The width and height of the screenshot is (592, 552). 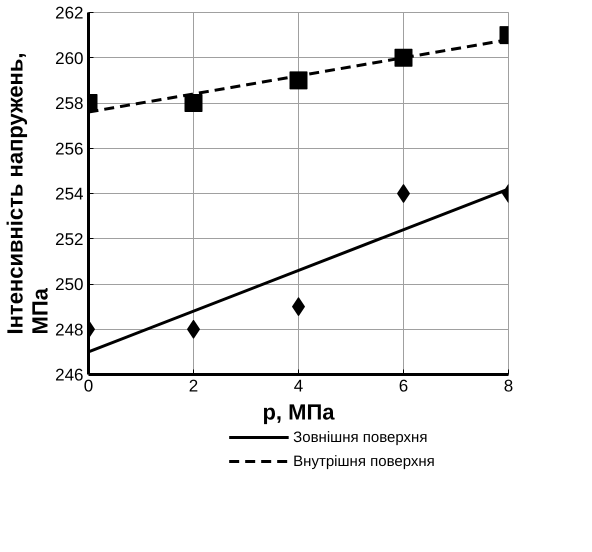 What do you see at coordinates (299, 386) in the screenshot?
I see `x-tick-label: 4` at bounding box center [299, 386].